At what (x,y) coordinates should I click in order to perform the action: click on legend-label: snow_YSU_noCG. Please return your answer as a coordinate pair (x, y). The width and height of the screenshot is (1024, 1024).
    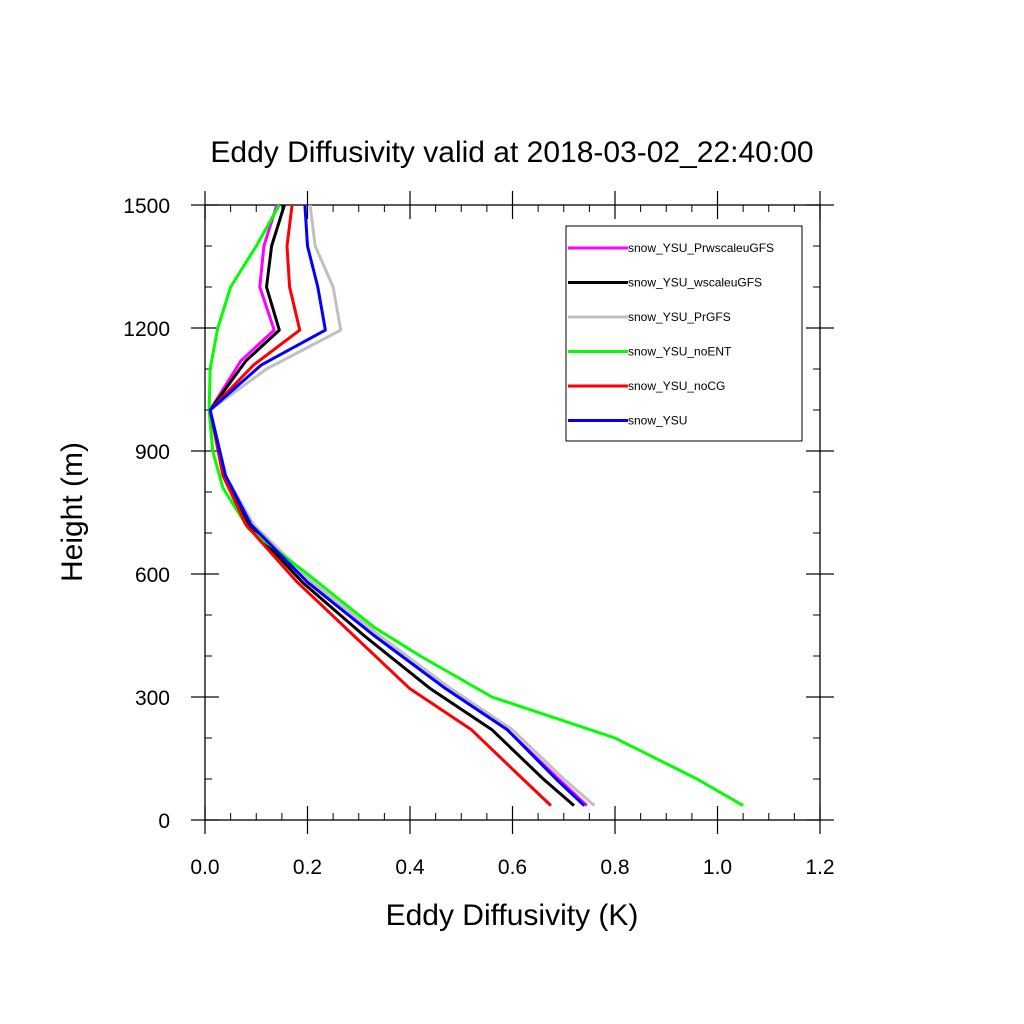
    Looking at the image, I should click on (676, 386).